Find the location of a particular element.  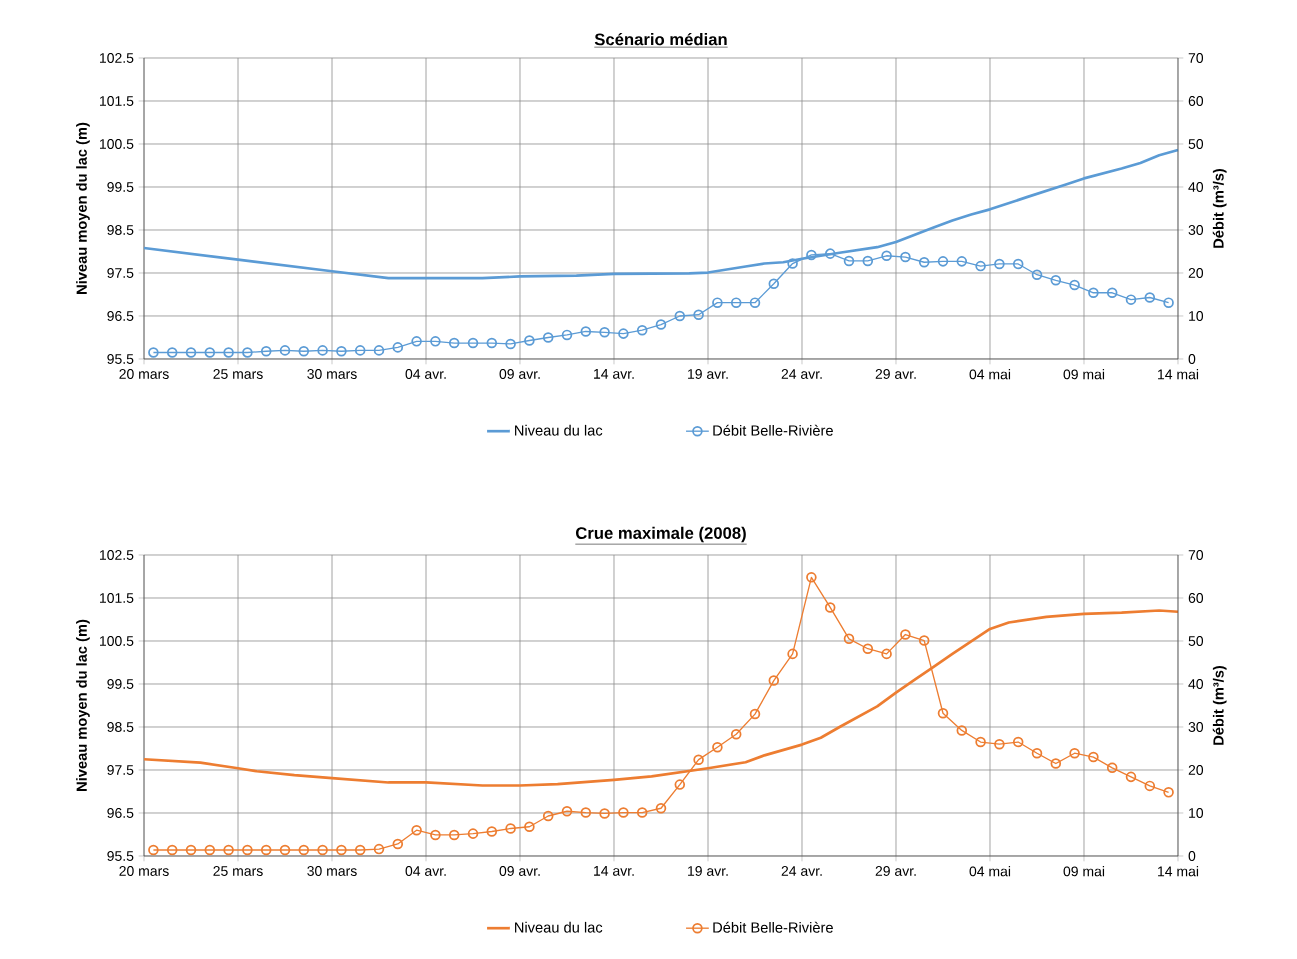

x-tick-label: 04 mai is located at coordinates (990, 374).